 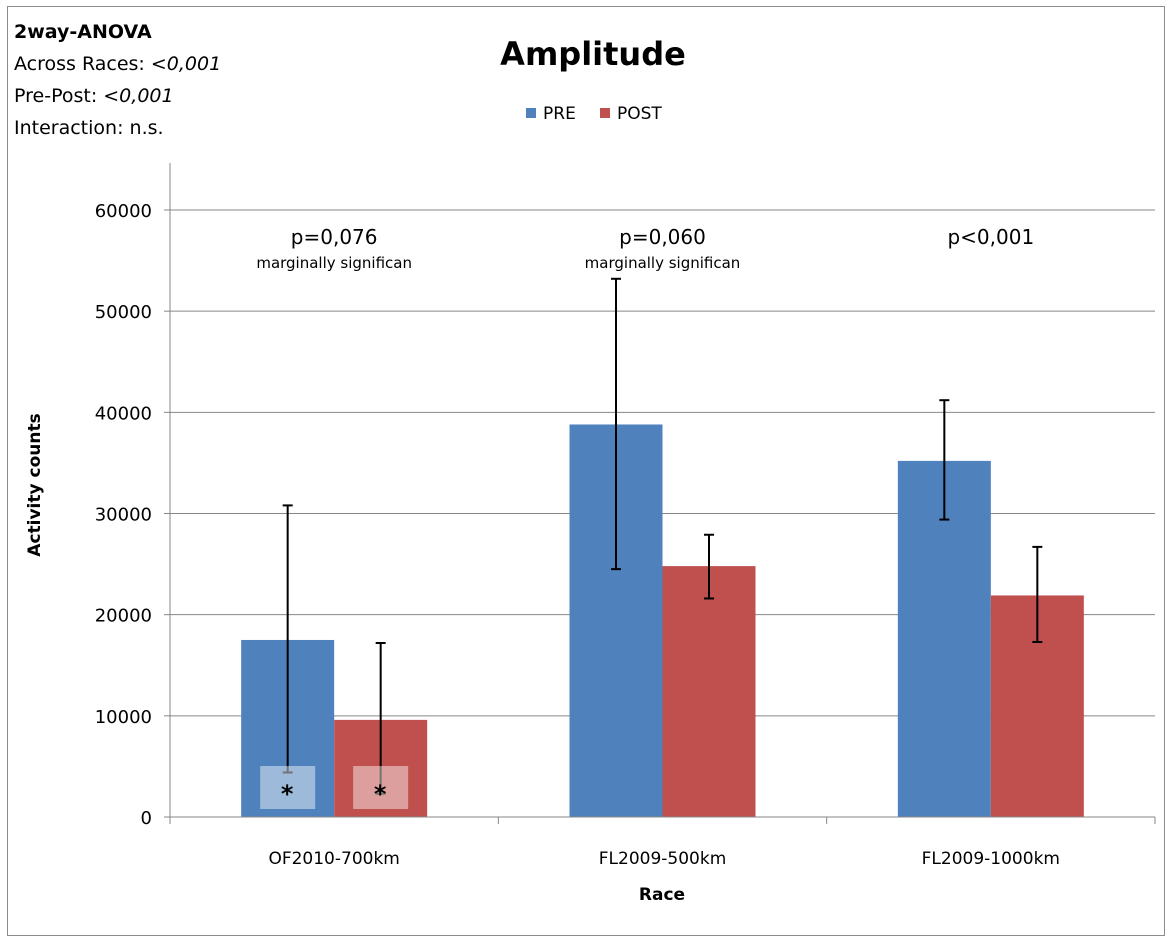 What do you see at coordinates (559, 114) in the screenshot?
I see `legend-pre-label: PRE` at bounding box center [559, 114].